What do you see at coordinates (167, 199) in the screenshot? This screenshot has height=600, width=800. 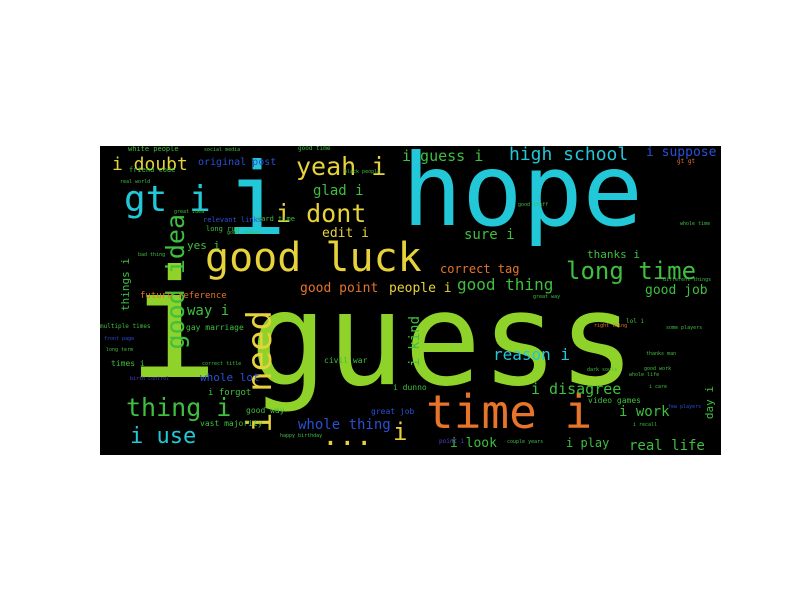 I see `word-gt-i: gt i` at bounding box center [167, 199].